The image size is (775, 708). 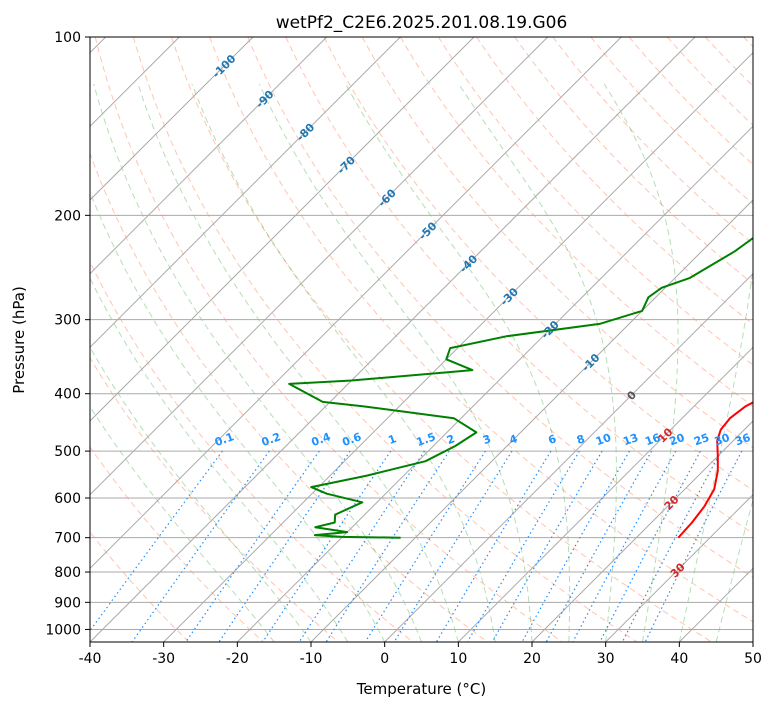 What do you see at coordinates (552, 439) in the screenshot?
I see `mixing-ratio-label: 6` at bounding box center [552, 439].